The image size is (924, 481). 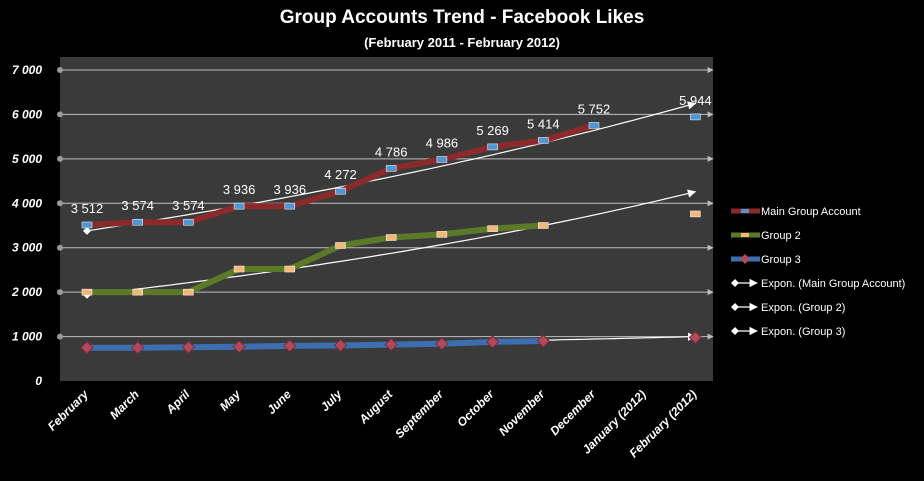 I want to click on data-label: 5 752, so click(x=594, y=108).